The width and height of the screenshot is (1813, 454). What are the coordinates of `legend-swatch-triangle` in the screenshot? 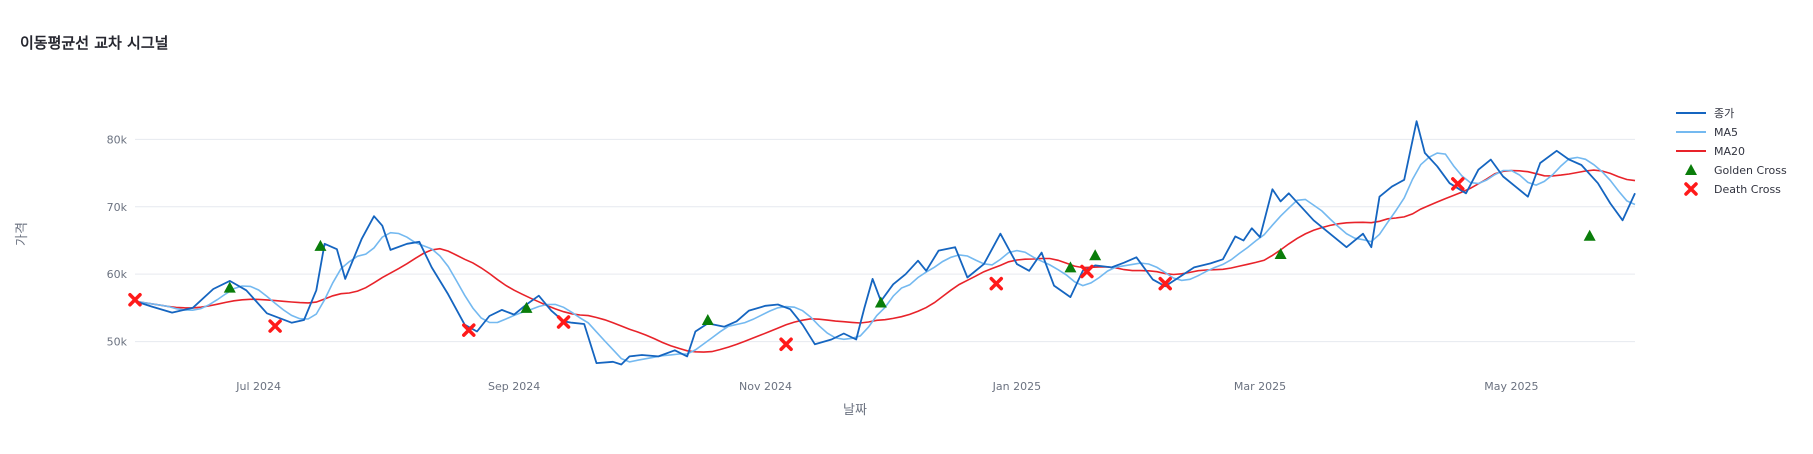 It's located at (1691, 169).